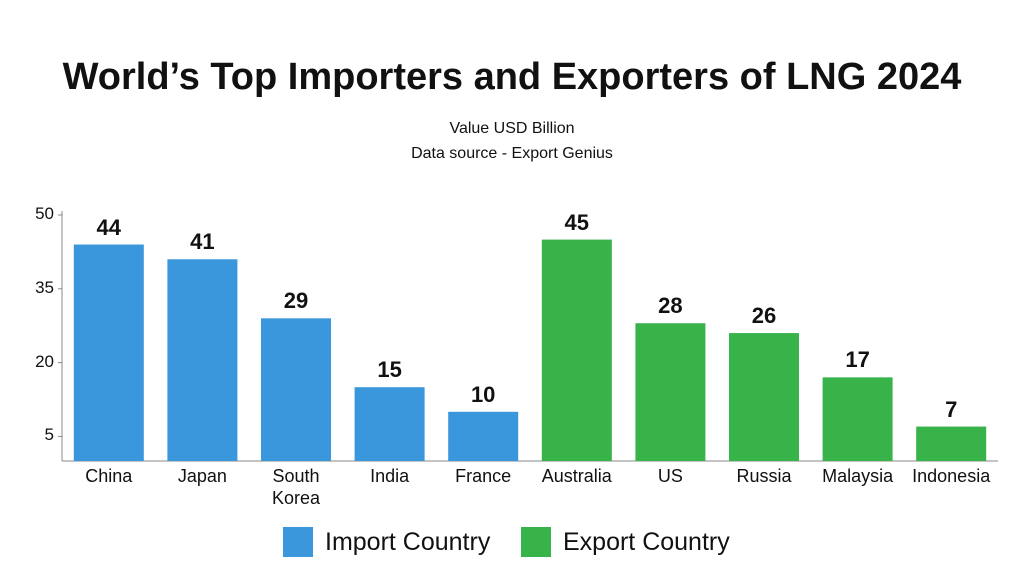 The image size is (1024, 576). What do you see at coordinates (202, 242) in the screenshot?
I see `data-label: 41` at bounding box center [202, 242].